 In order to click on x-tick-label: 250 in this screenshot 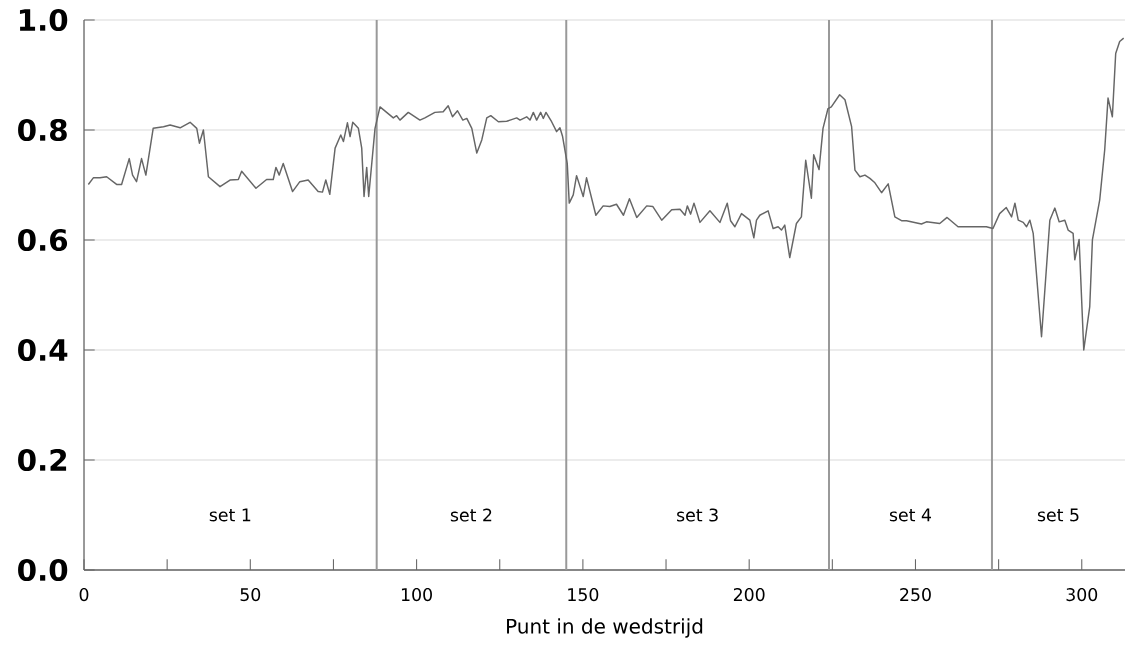, I will do `click(915, 595)`.